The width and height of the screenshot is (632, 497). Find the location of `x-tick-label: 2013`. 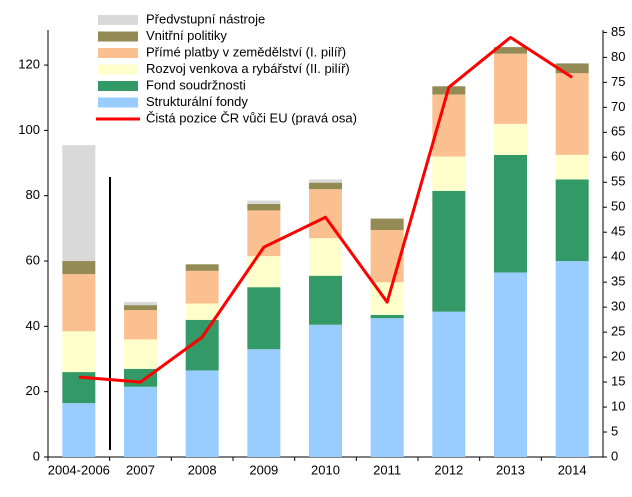

x-tick-label: 2013 is located at coordinates (510, 469).